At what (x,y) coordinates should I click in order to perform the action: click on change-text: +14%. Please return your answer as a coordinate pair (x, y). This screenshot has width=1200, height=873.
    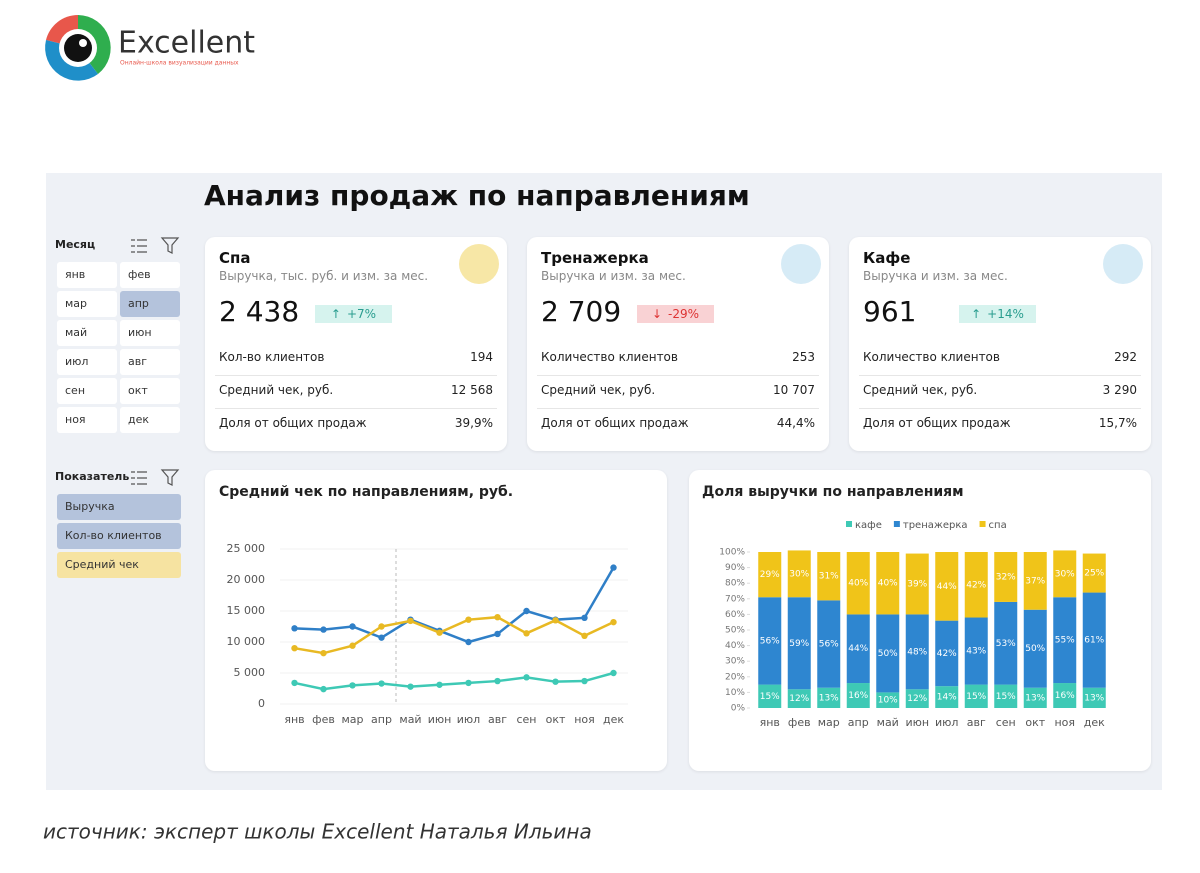
    Looking at the image, I should click on (1005, 314).